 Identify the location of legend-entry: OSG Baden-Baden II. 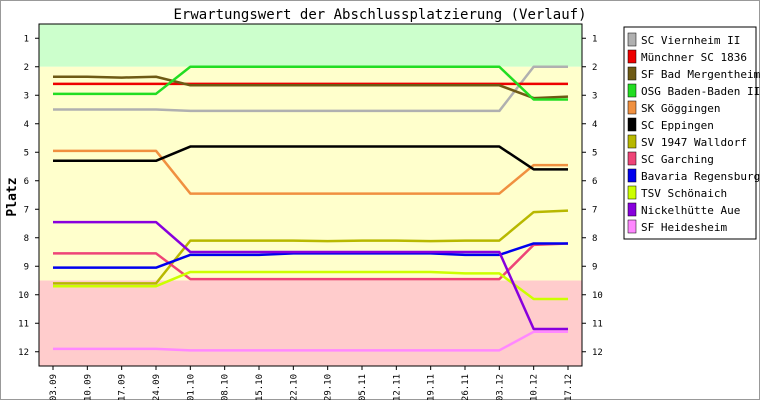
(700, 91).